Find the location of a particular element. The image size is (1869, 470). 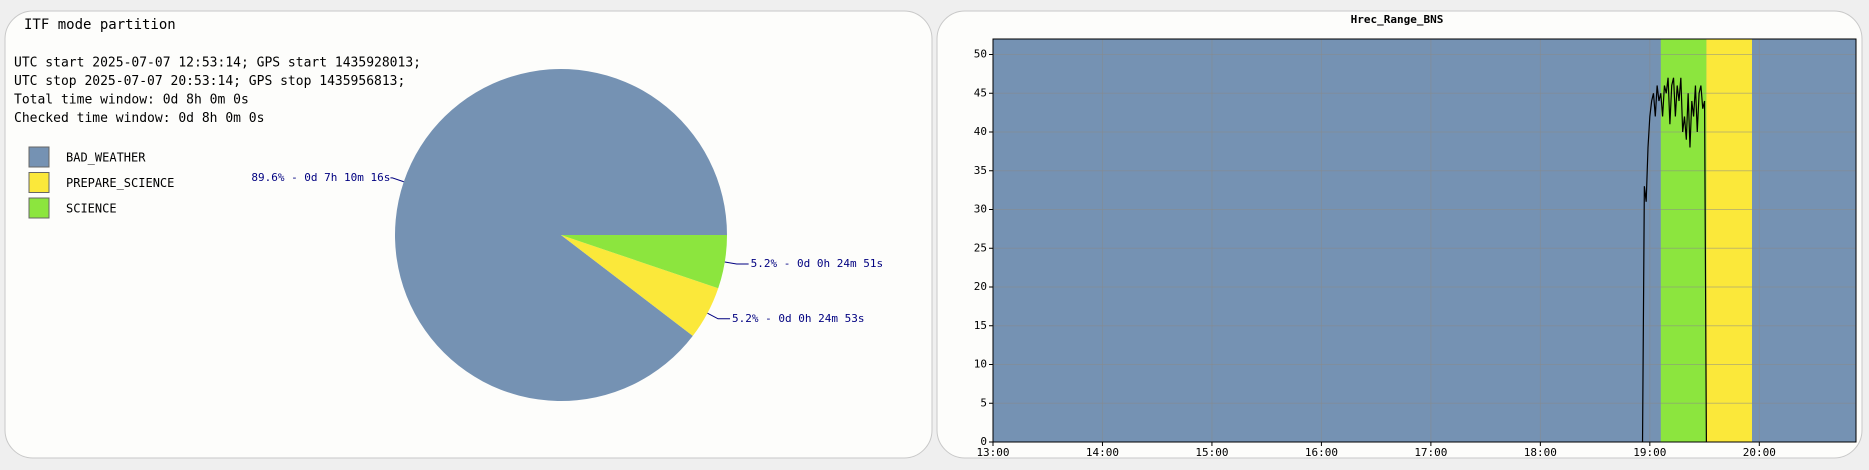

y-tick-label: 5 is located at coordinates (983, 402).